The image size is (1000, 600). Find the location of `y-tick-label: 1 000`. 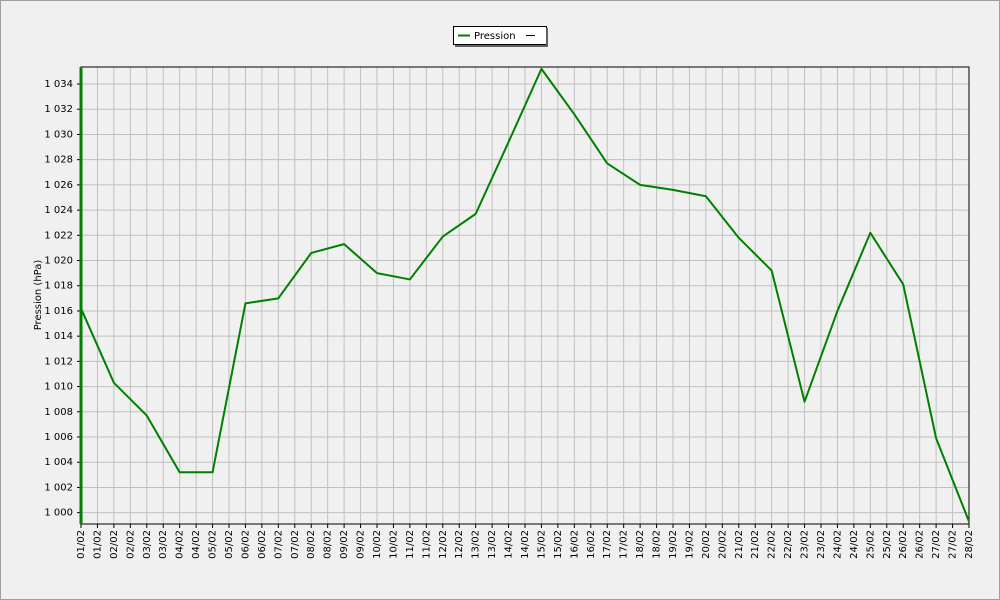

y-tick-label: 1 000 is located at coordinates (58, 513).